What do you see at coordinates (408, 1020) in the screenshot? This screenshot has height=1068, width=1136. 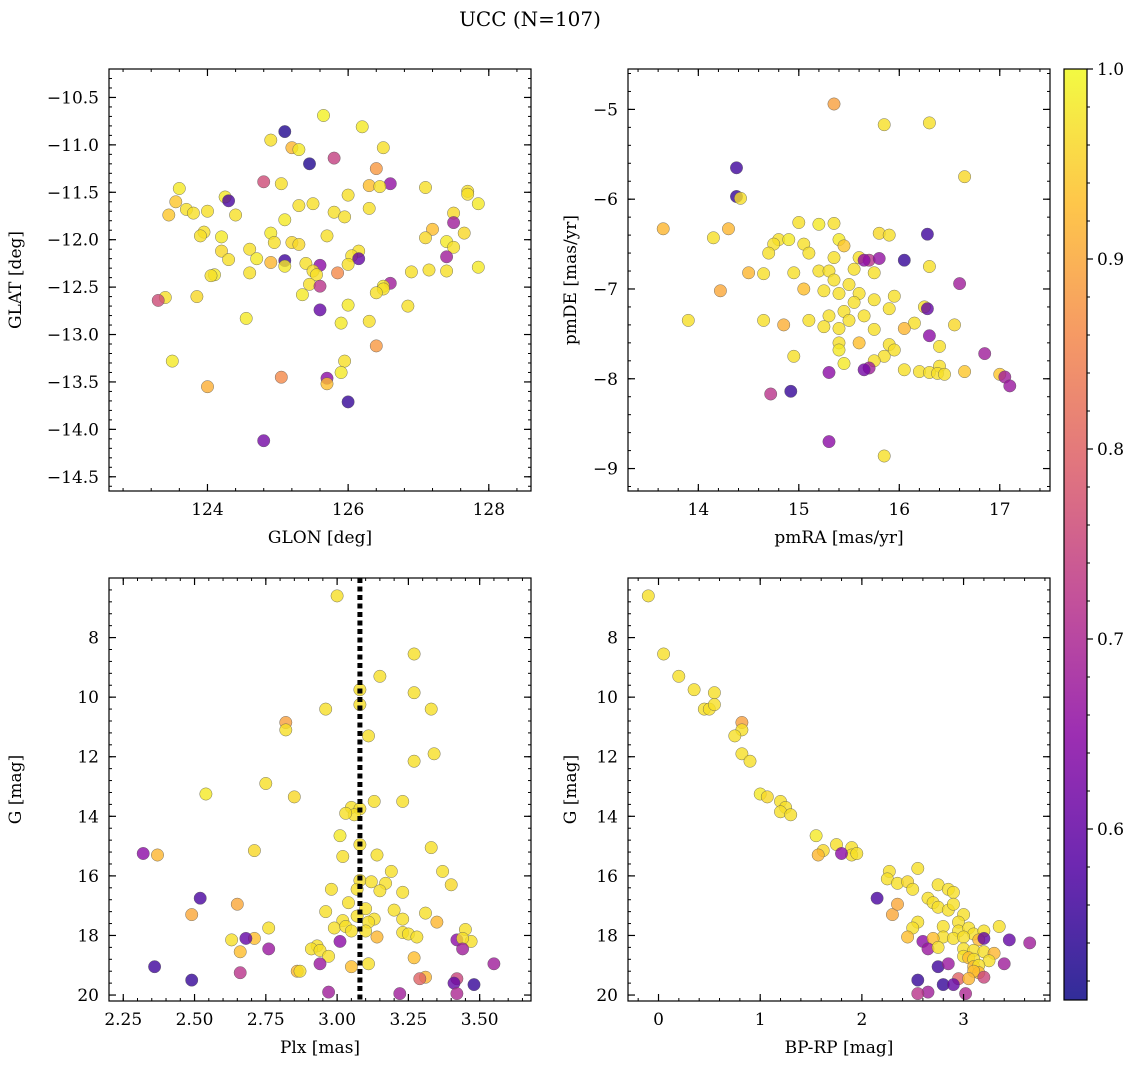 I see `plx-g-xtick-label: 3.25` at bounding box center [408, 1020].